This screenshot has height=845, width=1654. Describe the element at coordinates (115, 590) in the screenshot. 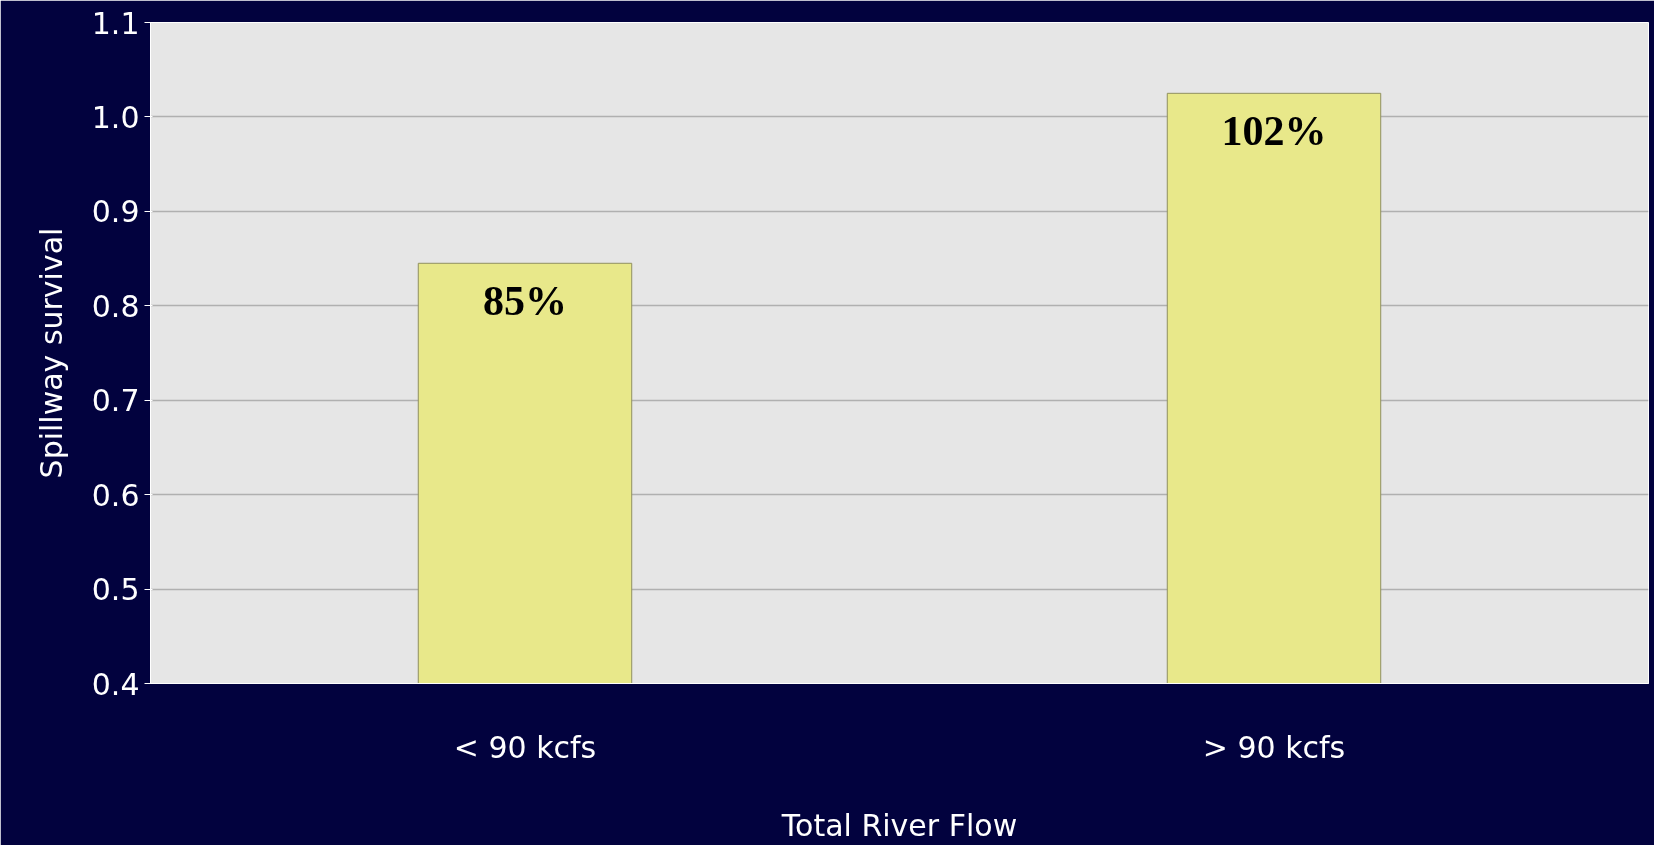

I see `y-tick-label: 0.5` at that location.